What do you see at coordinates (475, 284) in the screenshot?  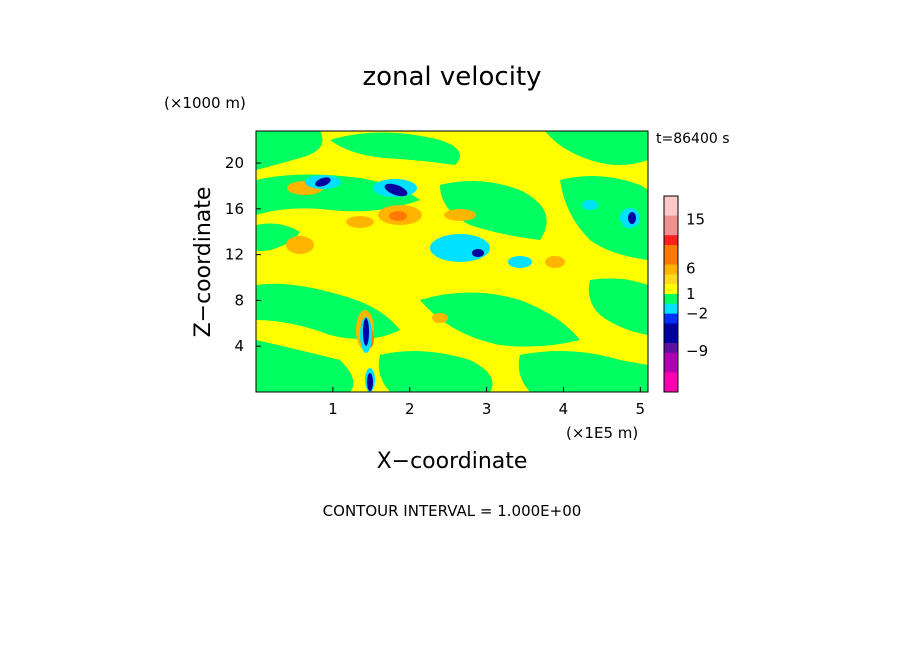 I see `strong-negative-regions` at bounding box center [475, 284].